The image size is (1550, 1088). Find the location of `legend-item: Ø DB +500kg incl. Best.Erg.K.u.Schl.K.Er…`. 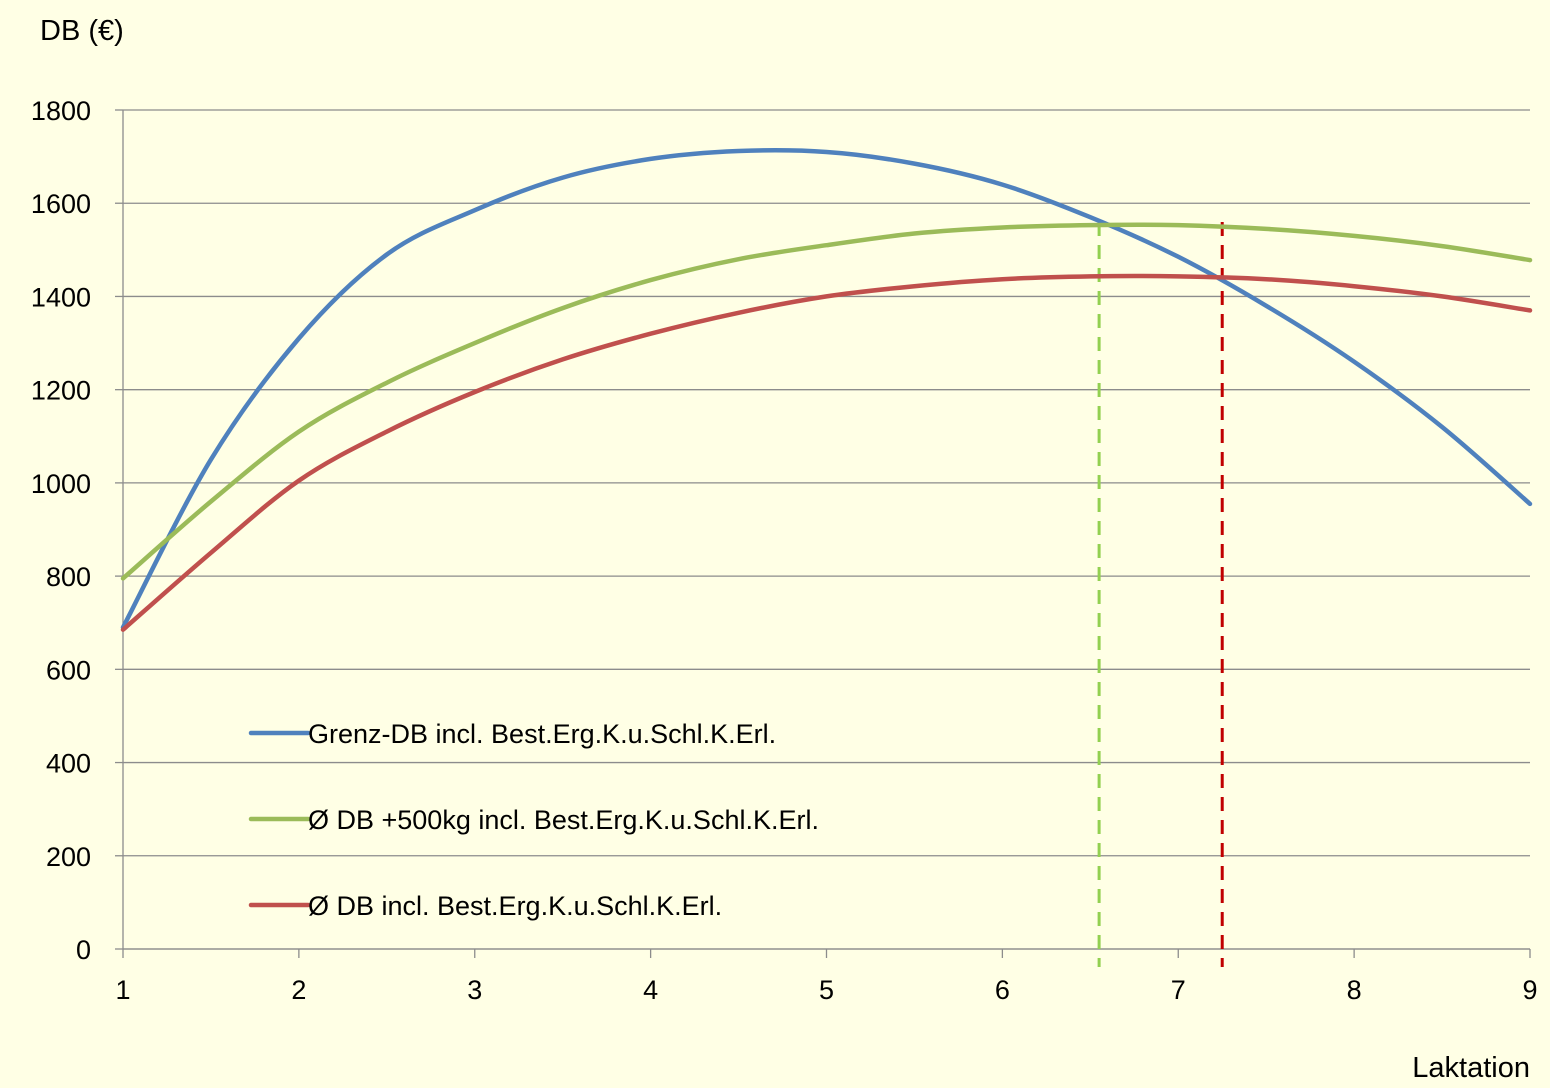

legend-item: Ø DB +500kg incl. Best.Erg.K.u.Schl.K.Er… is located at coordinates (533, 820).